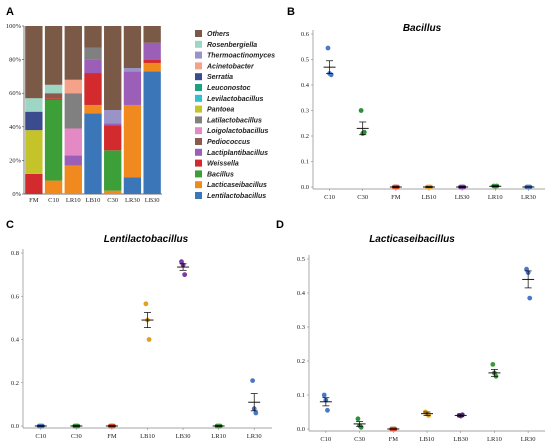 The height and width of the screenshot is (445, 550). I want to click on y-tick-label: 0.8, so click(15, 253).